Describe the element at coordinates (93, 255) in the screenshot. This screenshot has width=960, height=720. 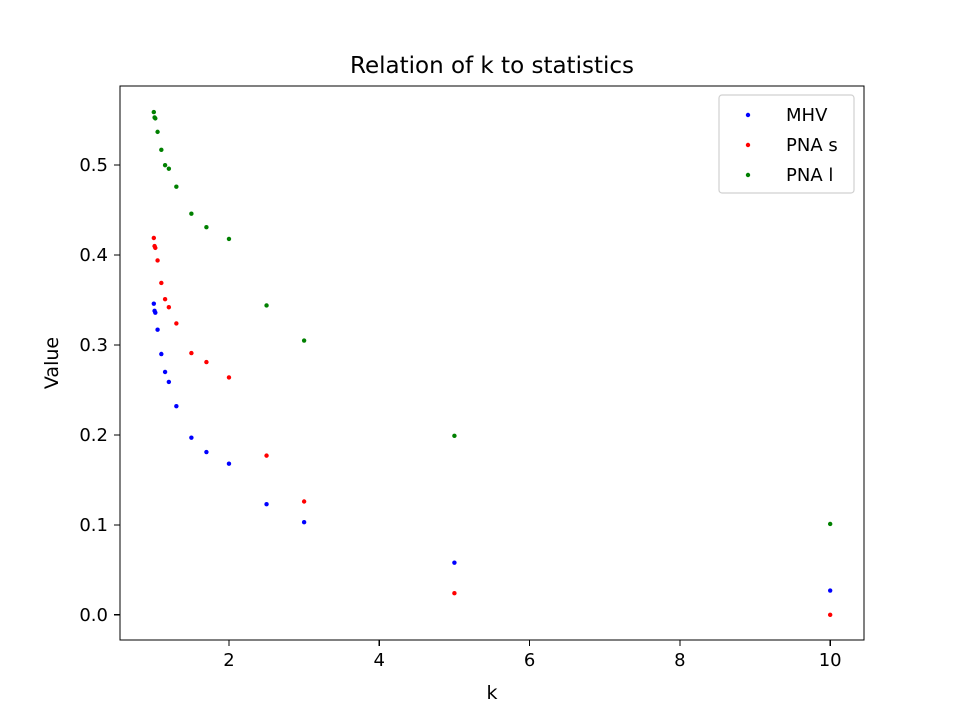
I see `y-tick-label: 0.4` at that location.